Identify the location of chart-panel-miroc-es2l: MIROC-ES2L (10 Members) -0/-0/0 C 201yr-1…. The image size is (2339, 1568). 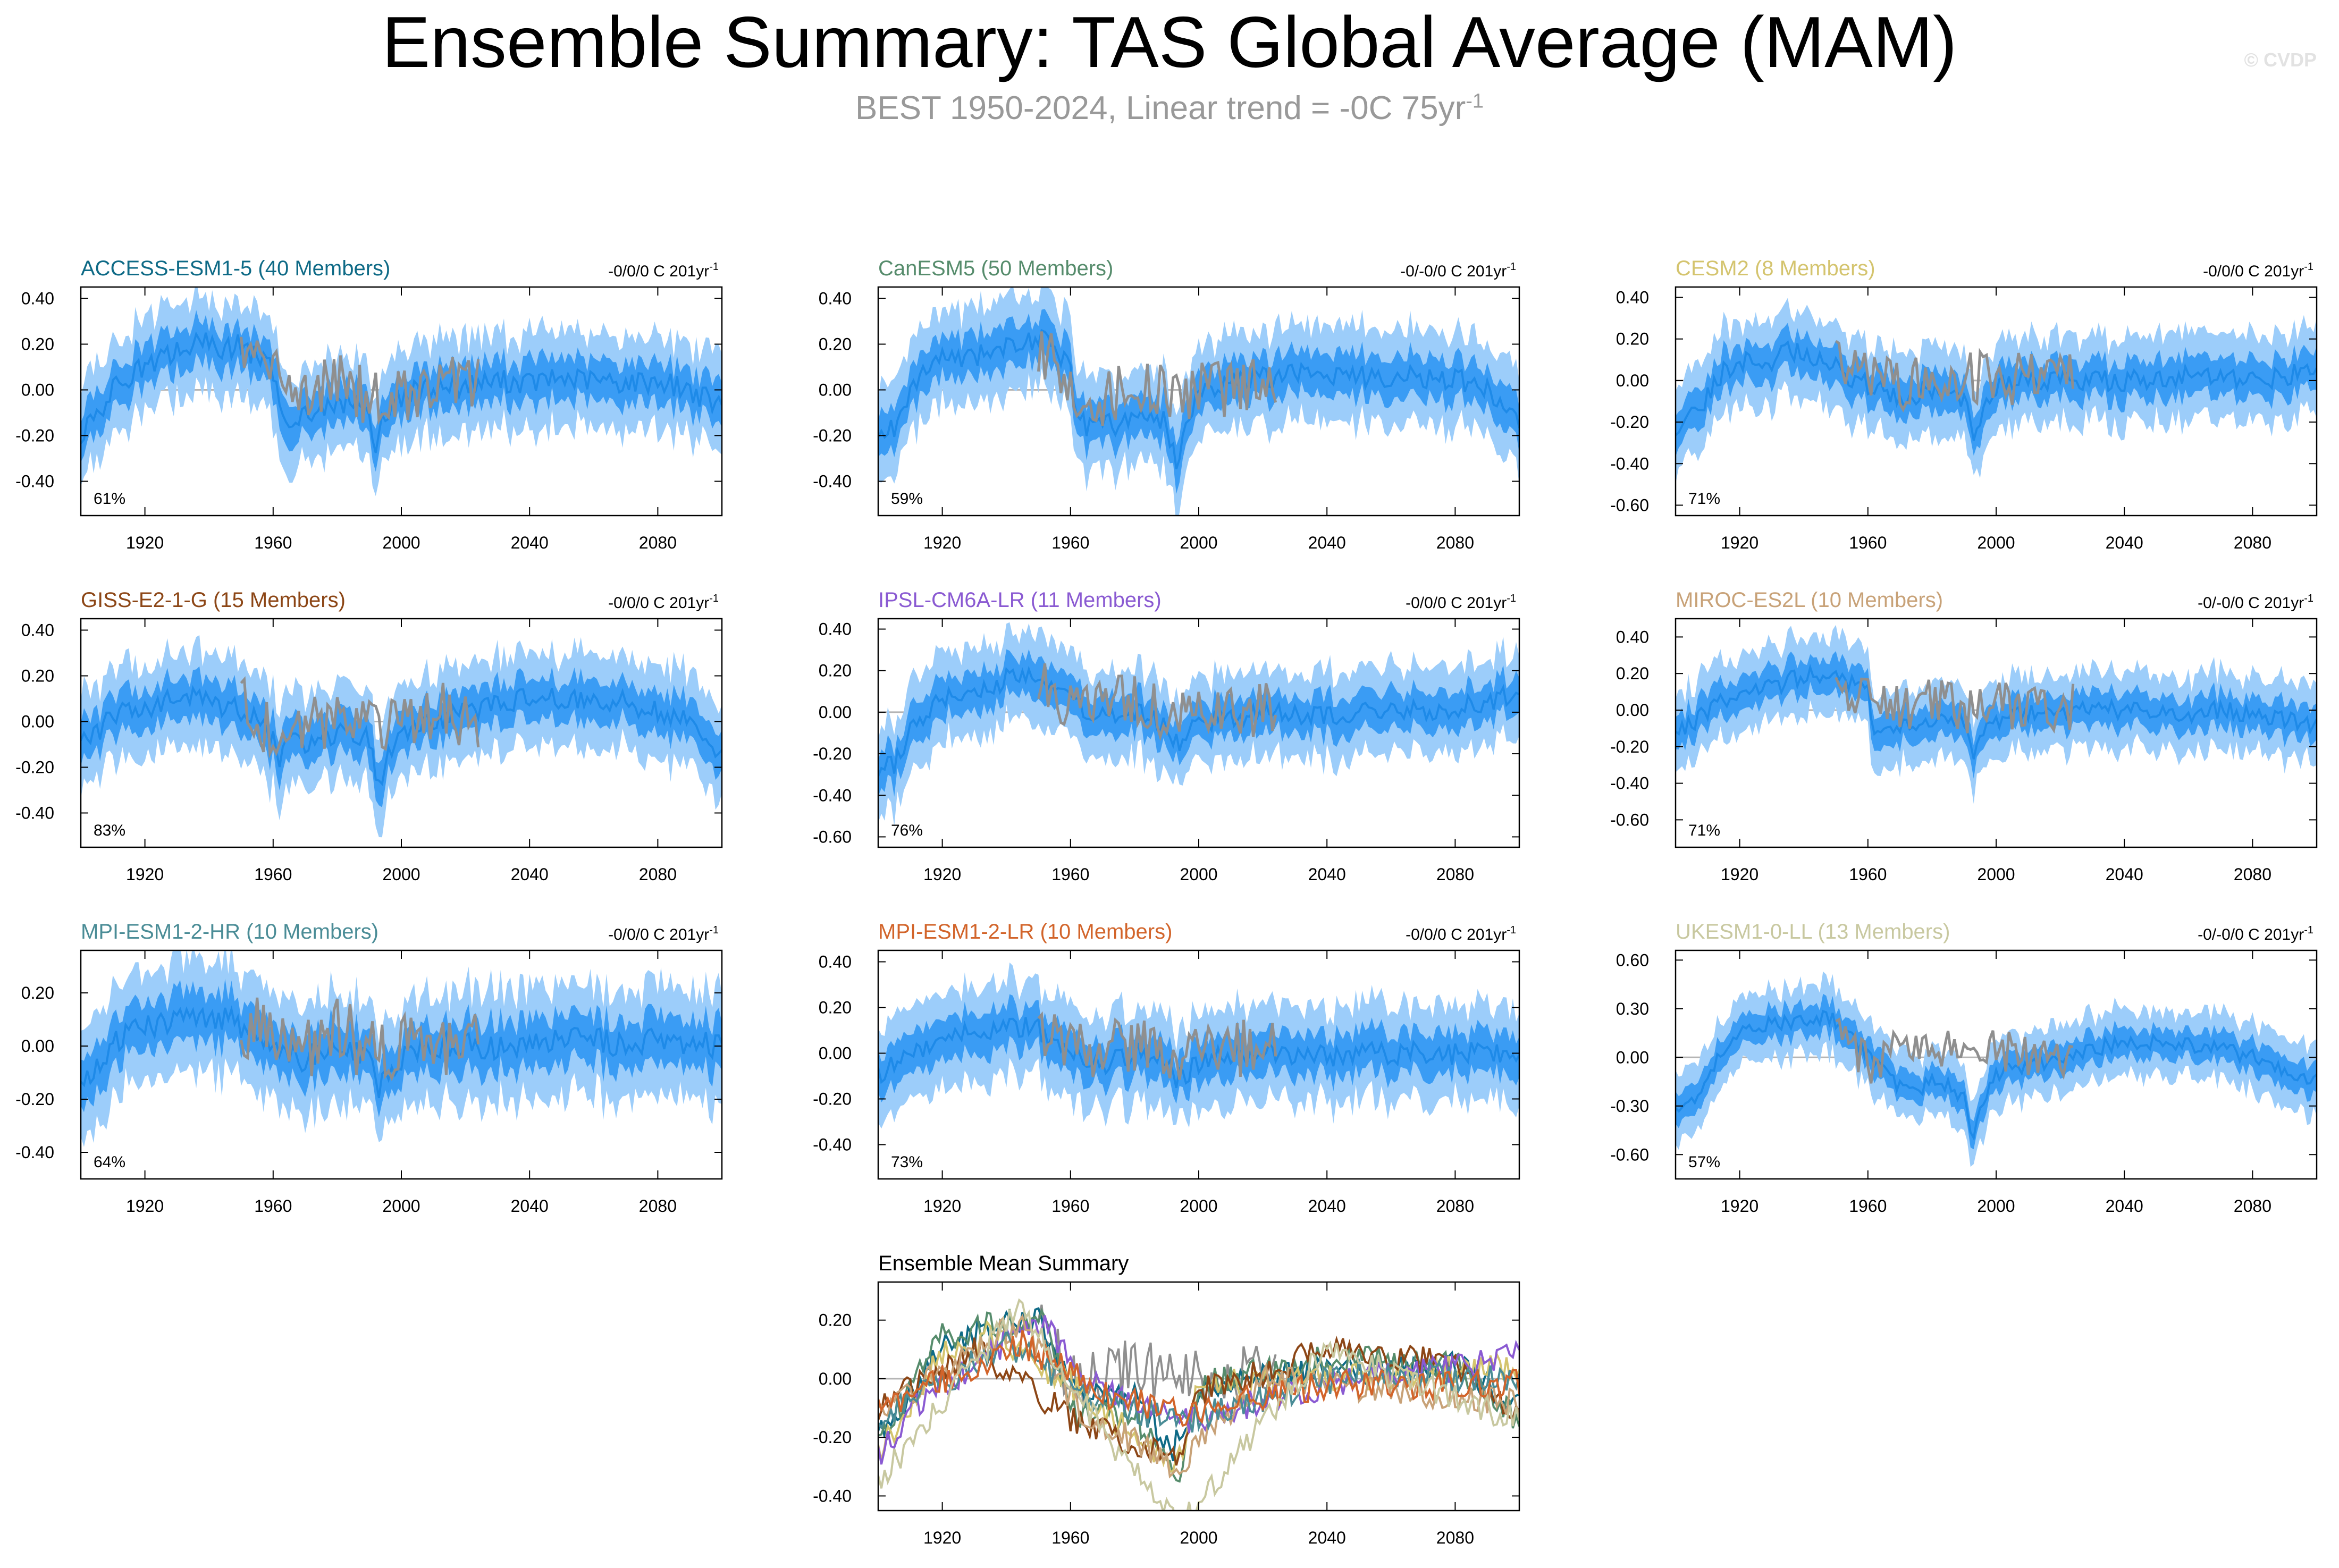
(1964, 736).